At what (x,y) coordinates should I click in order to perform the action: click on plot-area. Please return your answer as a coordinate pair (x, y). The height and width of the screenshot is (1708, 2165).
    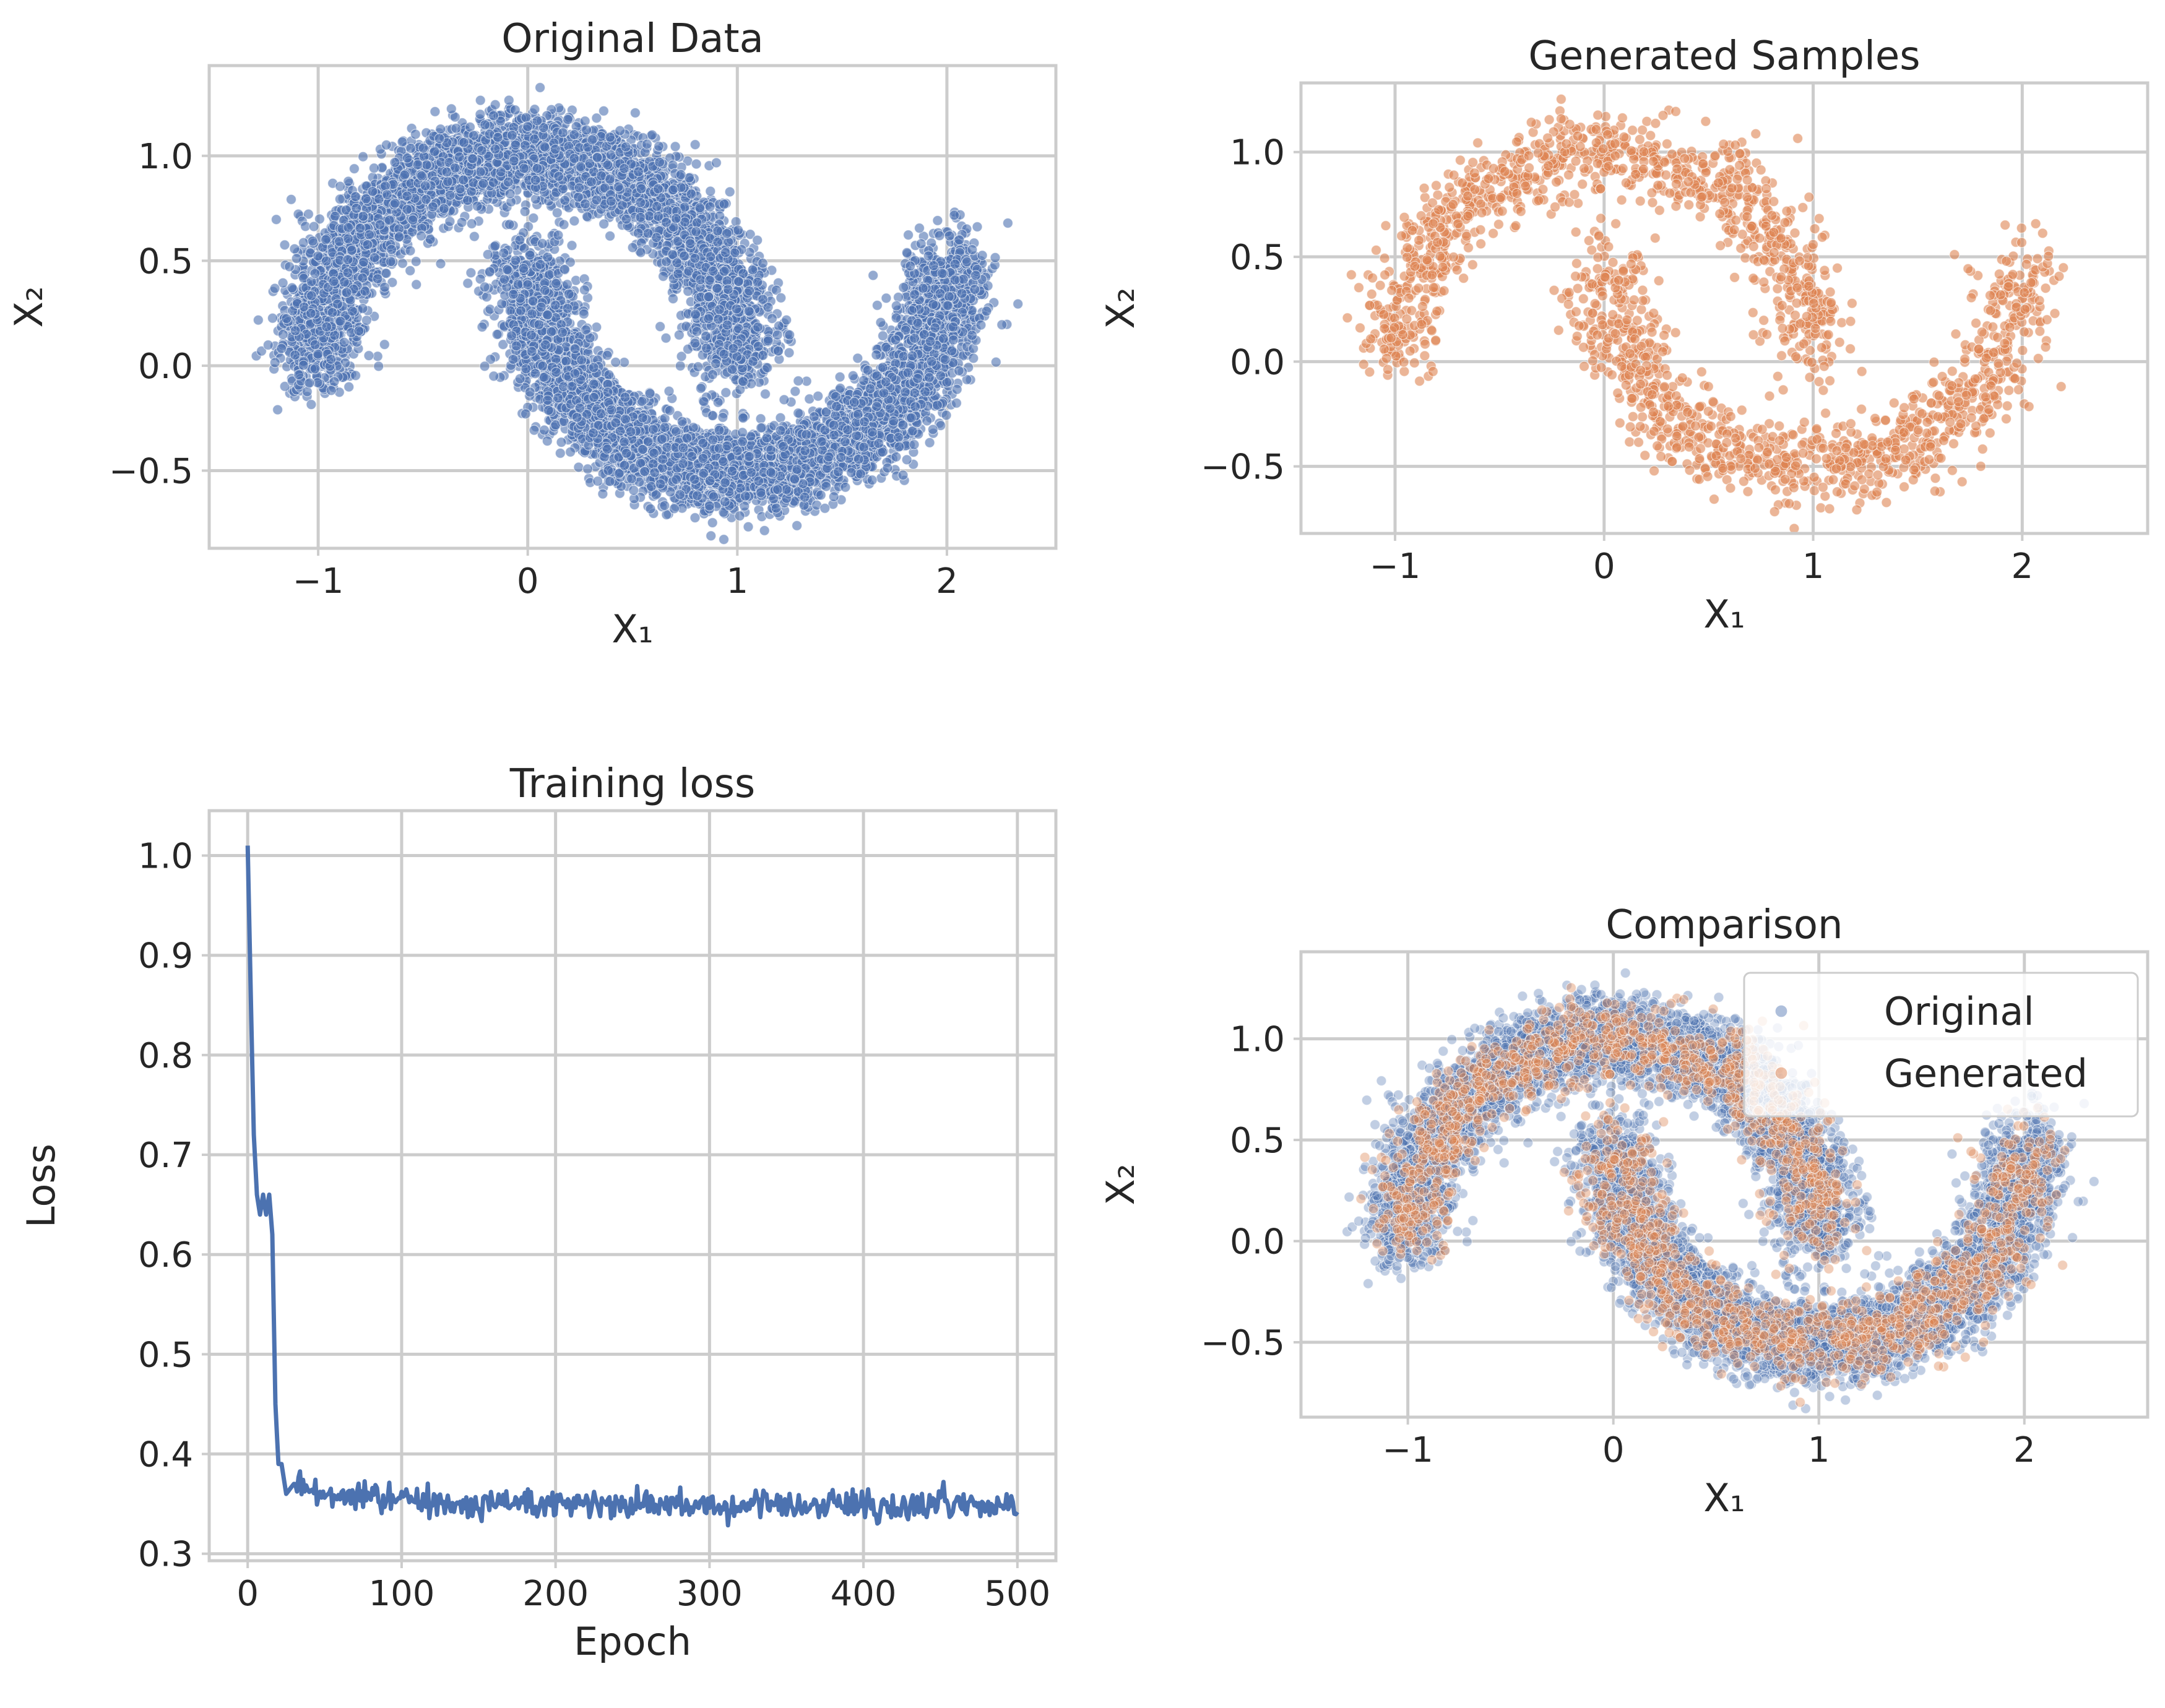
    Looking at the image, I should click on (638, 313).